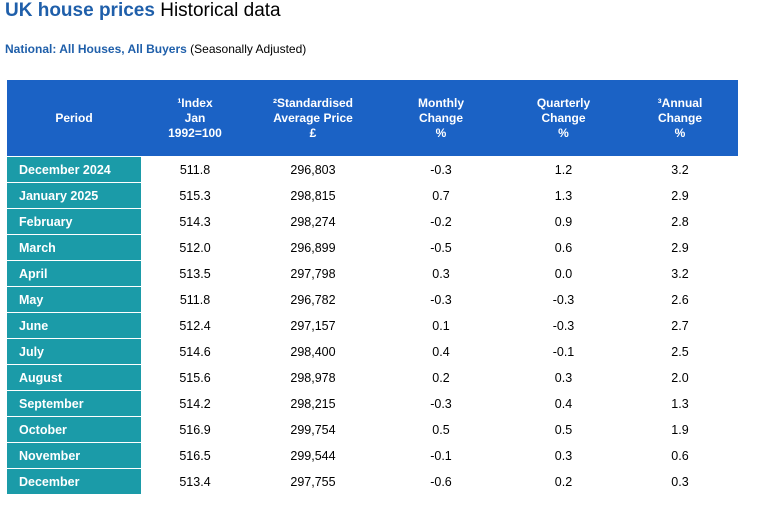 The width and height of the screenshot is (767, 518). Describe the element at coordinates (372, 352) in the screenshot. I see `table-row: July 514.6 298,400 0.4 -0.1 2.5` at that location.